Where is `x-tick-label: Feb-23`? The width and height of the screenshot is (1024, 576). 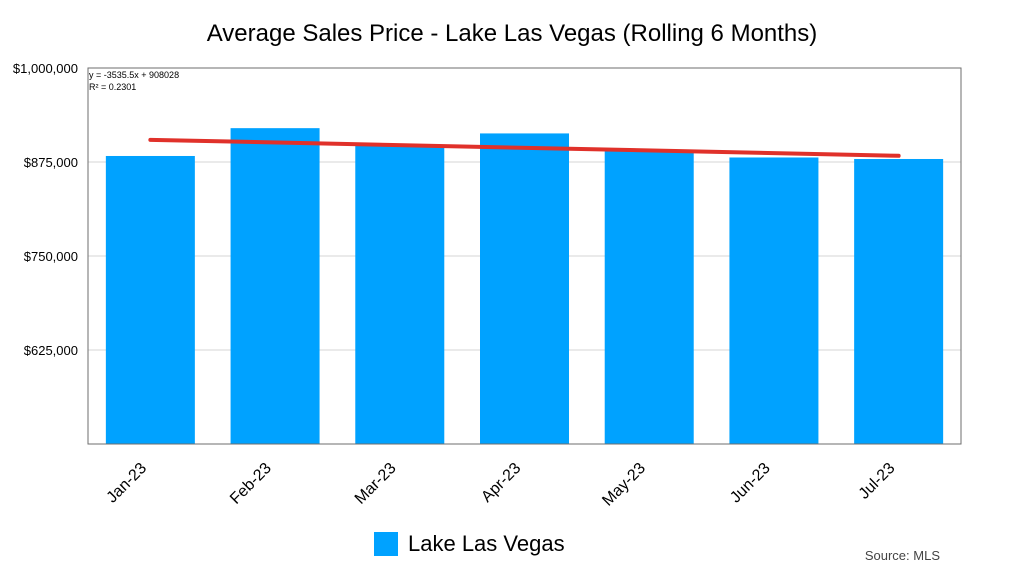
x-tick-label: Feb-23 is located at coordinates (251, 484).